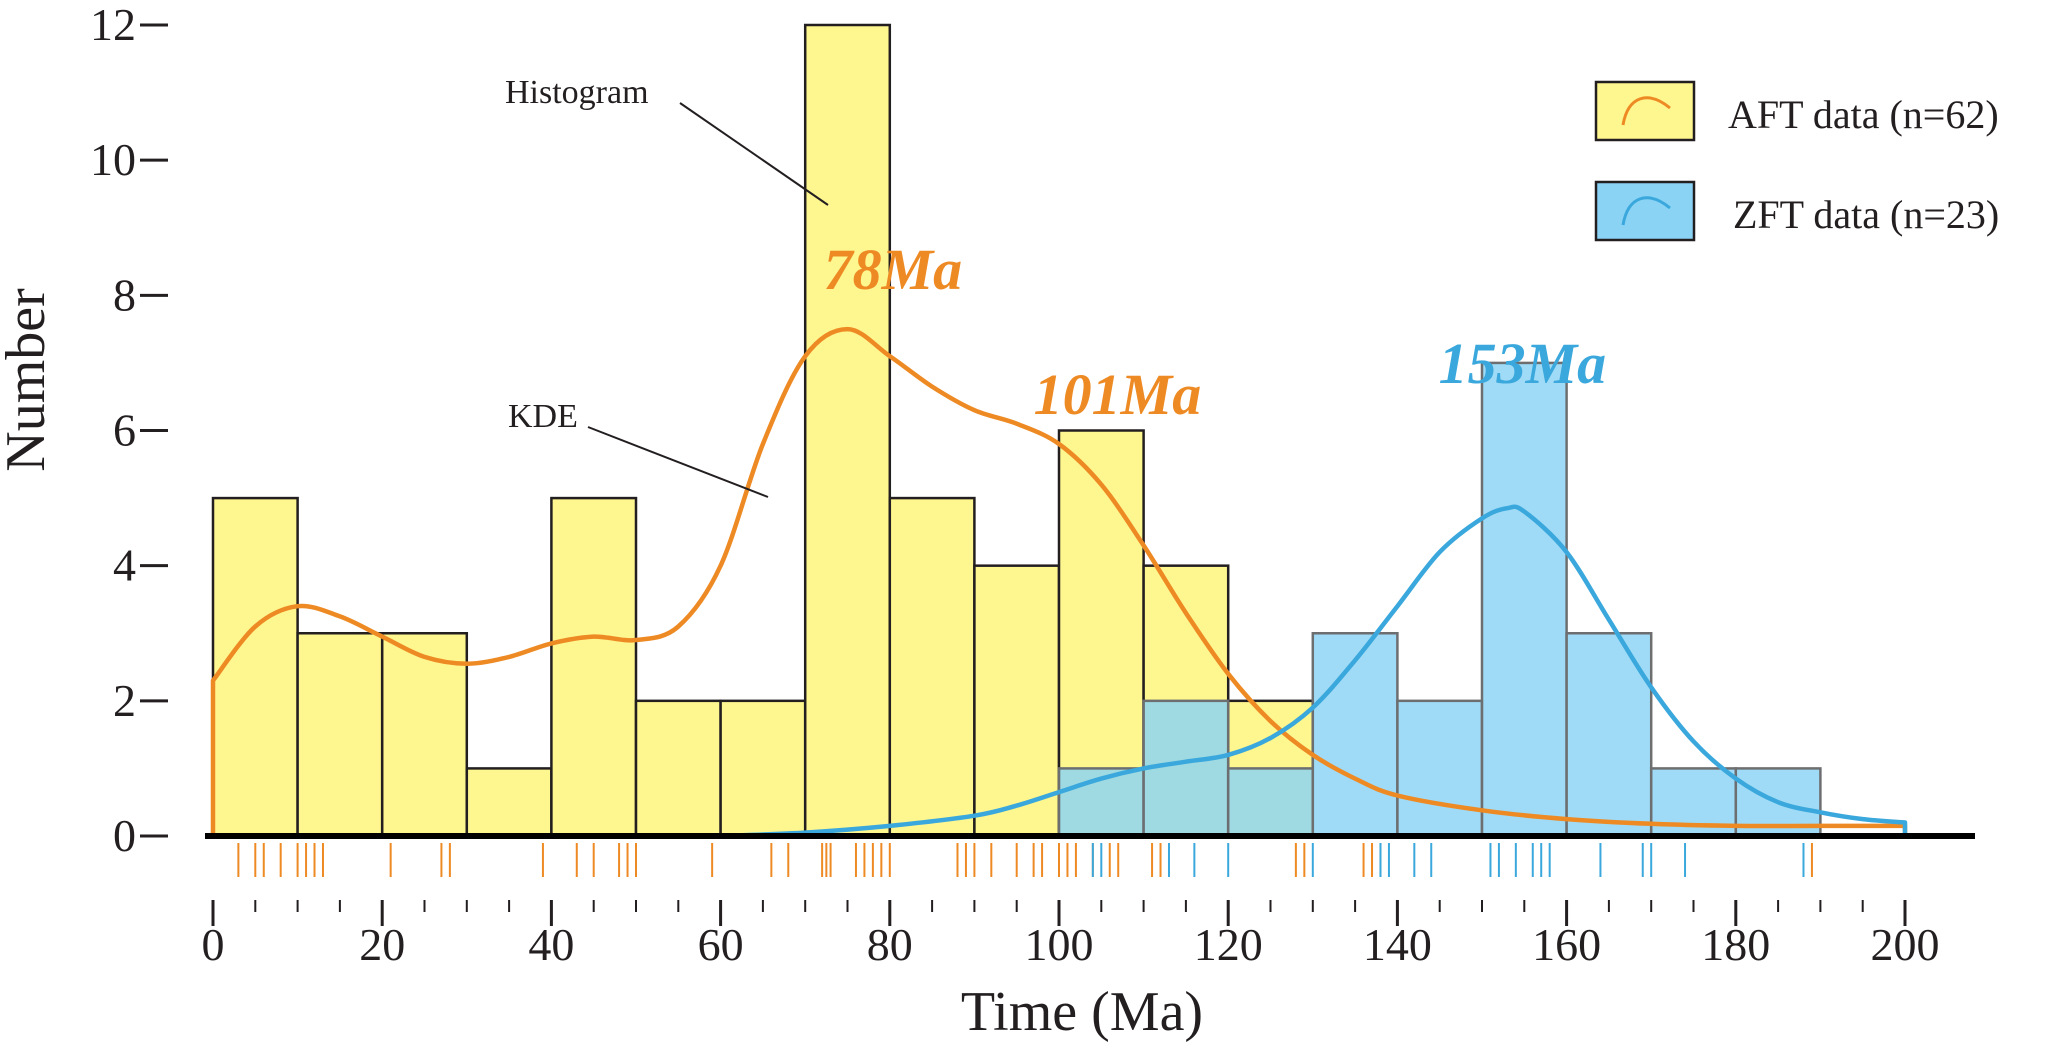  What do you see at coordinates (893, 269) in the screenshot?
I see `peak-label: 78Ma` at bounding box center [893, 269].